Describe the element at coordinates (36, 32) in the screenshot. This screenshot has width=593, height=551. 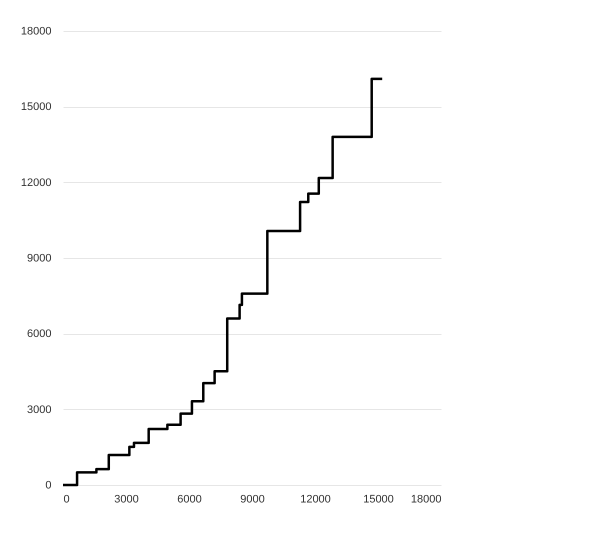
I see `y-tick-label: 18000` at that location.